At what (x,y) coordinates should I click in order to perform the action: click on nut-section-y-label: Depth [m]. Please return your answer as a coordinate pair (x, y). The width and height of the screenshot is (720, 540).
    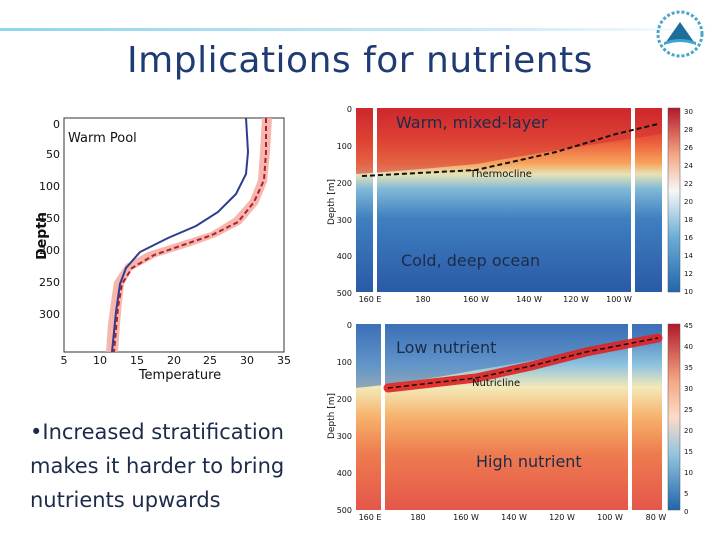
    Looking at the image, I should click on (332, 416).